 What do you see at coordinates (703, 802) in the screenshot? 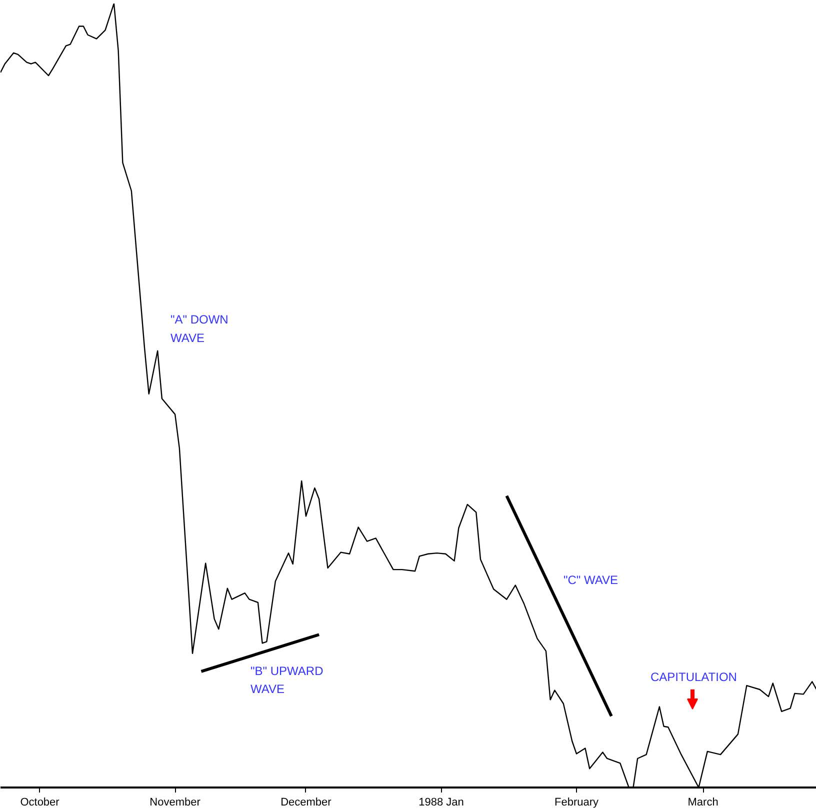
I see `x-tick-label: March` at bounding box center [703, 802].